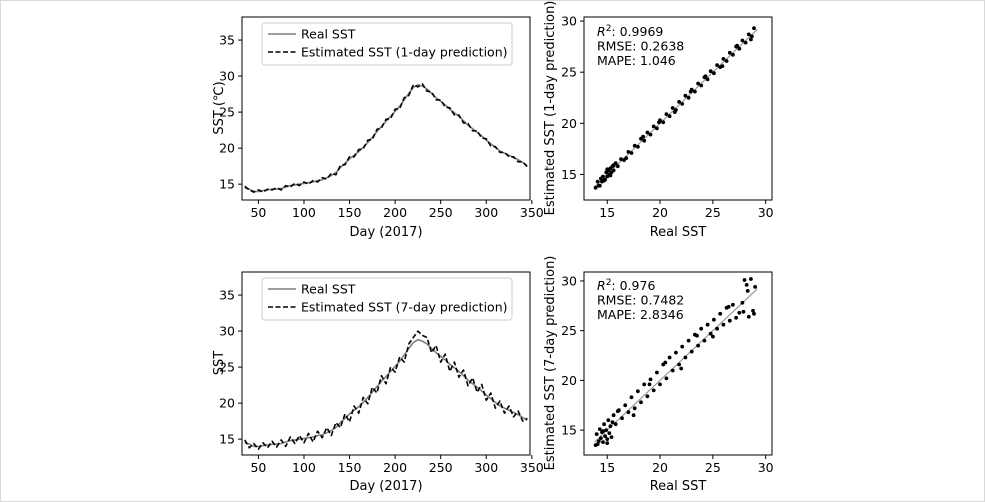 The height and width of the screenshot is (502, 985). Describe the element at coordinates (404, 307) in the screenshot. I see `legend-label-estimated: Estimated SST (7-day prediction)` at that location.